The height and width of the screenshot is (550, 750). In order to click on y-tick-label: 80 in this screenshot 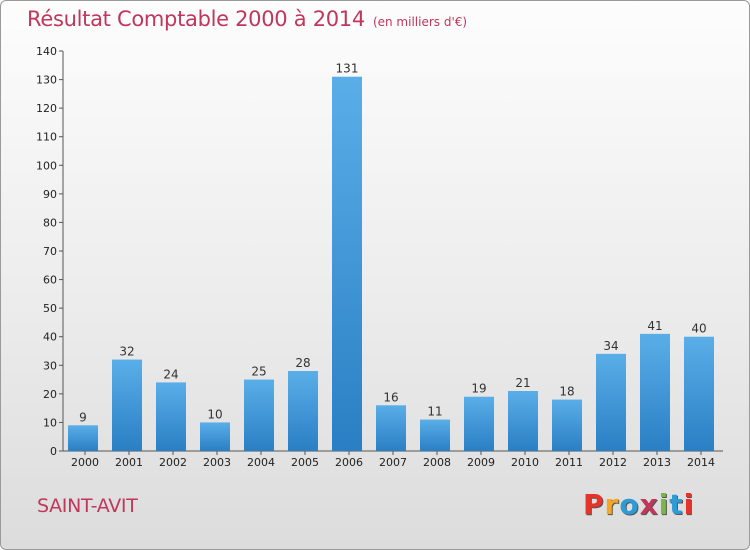, I will do `click(50, 222)`.